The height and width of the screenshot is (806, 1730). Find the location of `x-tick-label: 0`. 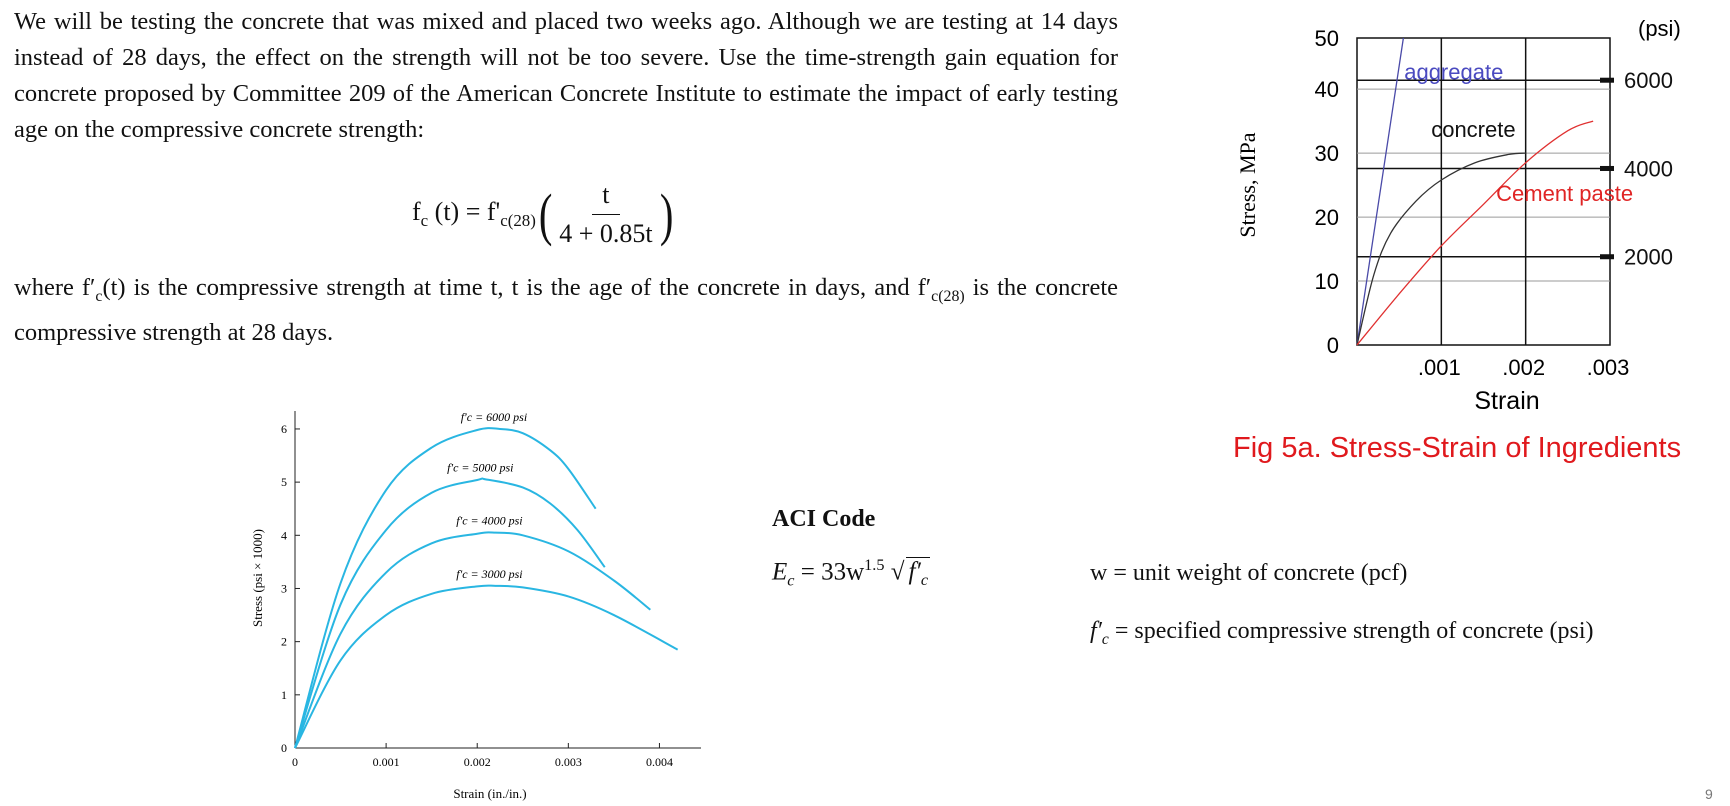

x-tick-label: 0 is located at coordinates (295, 762).